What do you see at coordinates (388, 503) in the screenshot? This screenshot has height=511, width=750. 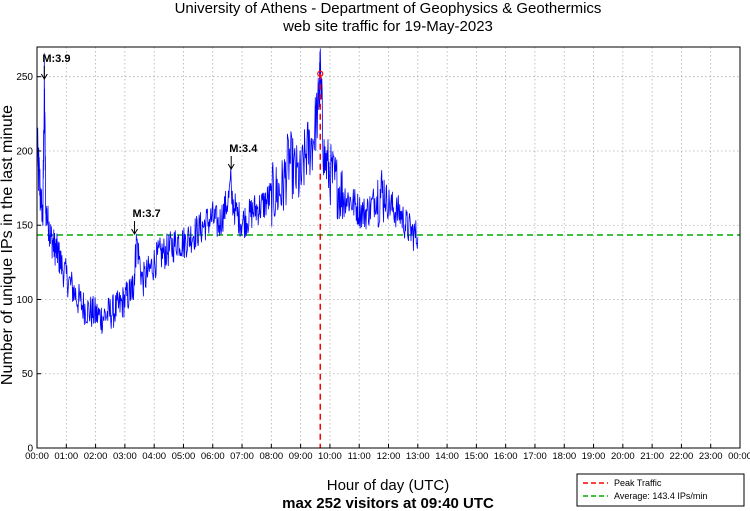 I see `chart-subtitle: max 252 visitors at 09:40 UTC` at bounding box center [388, 503].